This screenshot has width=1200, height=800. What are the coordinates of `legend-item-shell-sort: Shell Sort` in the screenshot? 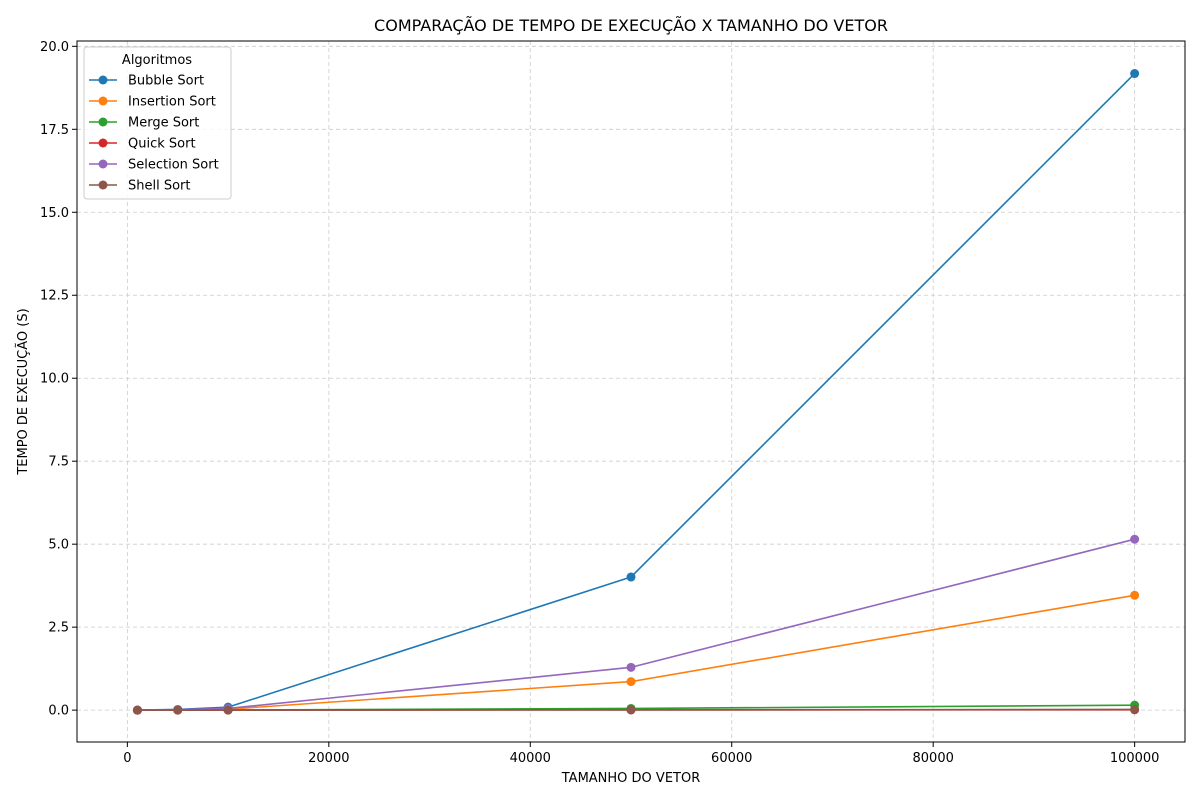 It's located at (140, 186).